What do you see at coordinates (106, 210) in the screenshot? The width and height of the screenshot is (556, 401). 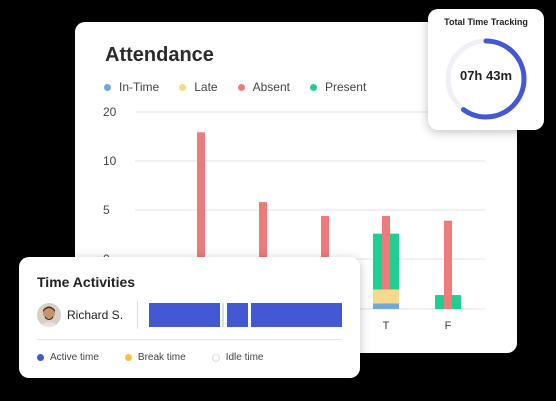 I see `y-tick-label: 5` at bounding box center [106, 210].